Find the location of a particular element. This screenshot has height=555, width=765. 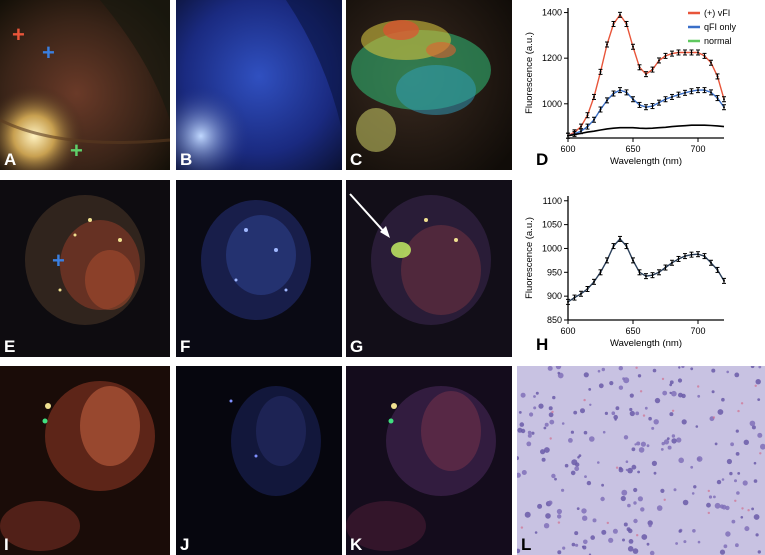

y-axis-label: Fluorescence (a.u.) is located at coordinates (529, 258).